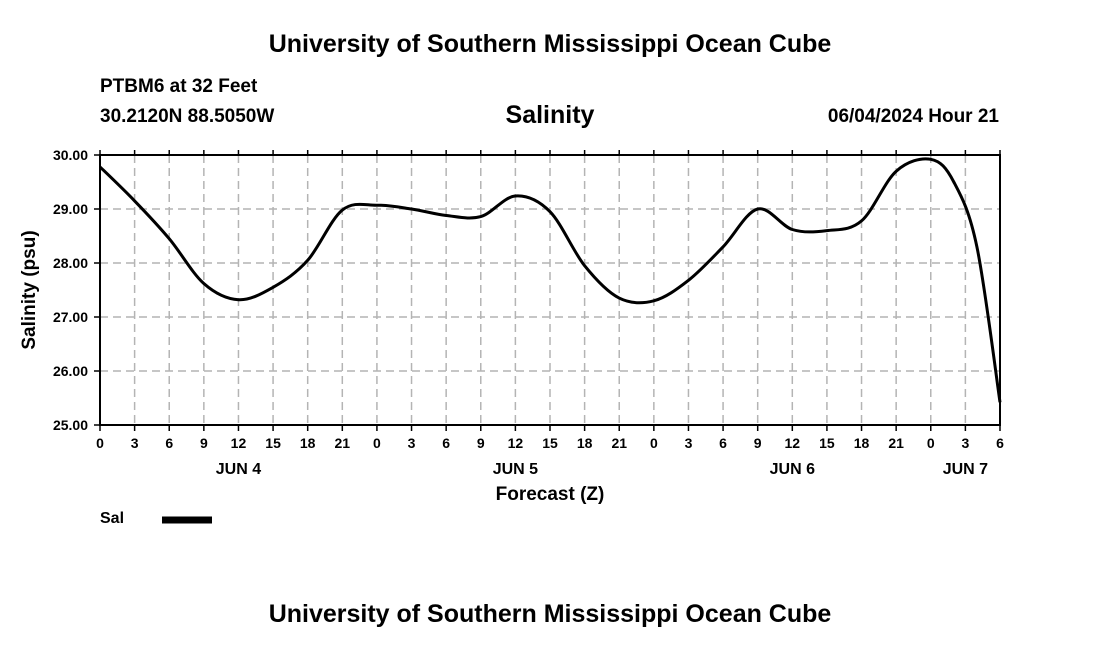 Image resolution: width=1100 pixels, height=650 pixels. Describe the element at coordinates (29, 289) in the screenshot. I see `y-axis-label: Salinity (psu)` at that location.